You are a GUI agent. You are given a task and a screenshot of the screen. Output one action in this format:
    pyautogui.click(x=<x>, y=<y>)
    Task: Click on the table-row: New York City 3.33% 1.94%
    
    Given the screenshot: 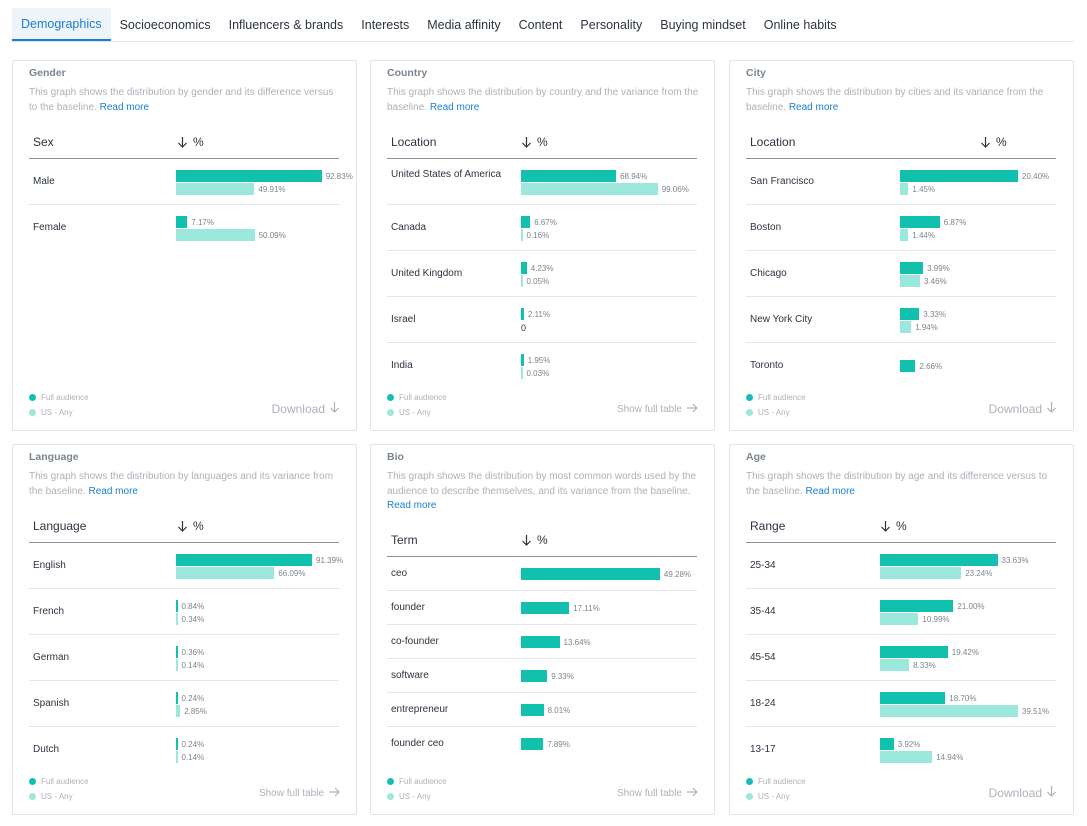 What is the action you would take?
    pyautogui.click(x=901, y=320)
    